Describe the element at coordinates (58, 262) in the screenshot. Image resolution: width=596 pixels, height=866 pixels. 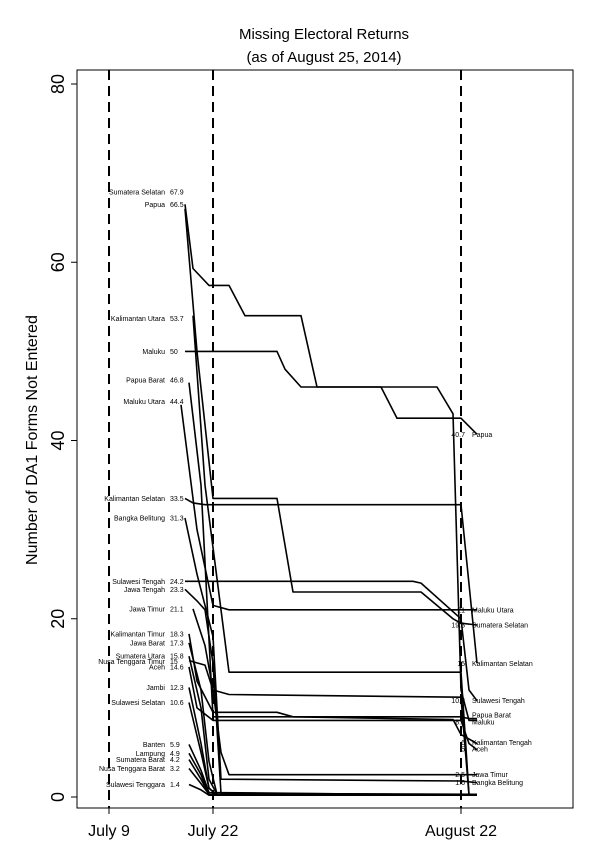
I see `y-tick-label: 60` at that location.